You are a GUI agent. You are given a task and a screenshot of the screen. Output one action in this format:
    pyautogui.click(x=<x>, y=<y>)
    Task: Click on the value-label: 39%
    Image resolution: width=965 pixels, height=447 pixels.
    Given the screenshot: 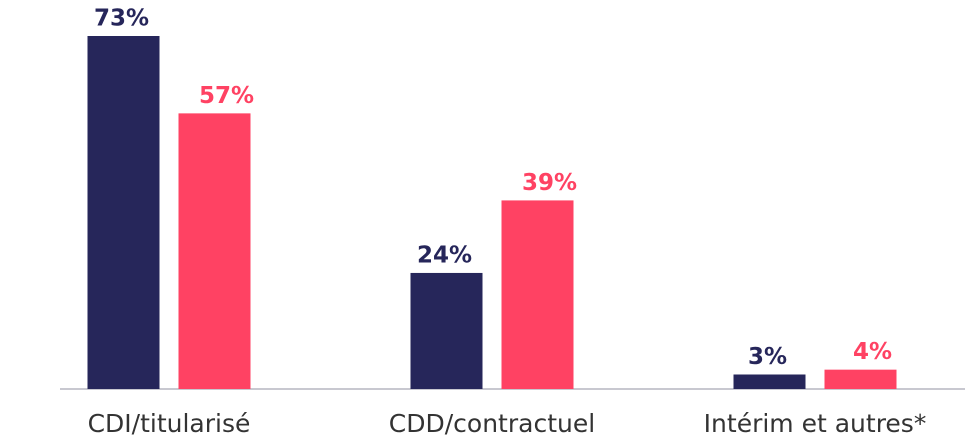 What is the action you would take?
    pyautogui.click(x=549, y=183)
    